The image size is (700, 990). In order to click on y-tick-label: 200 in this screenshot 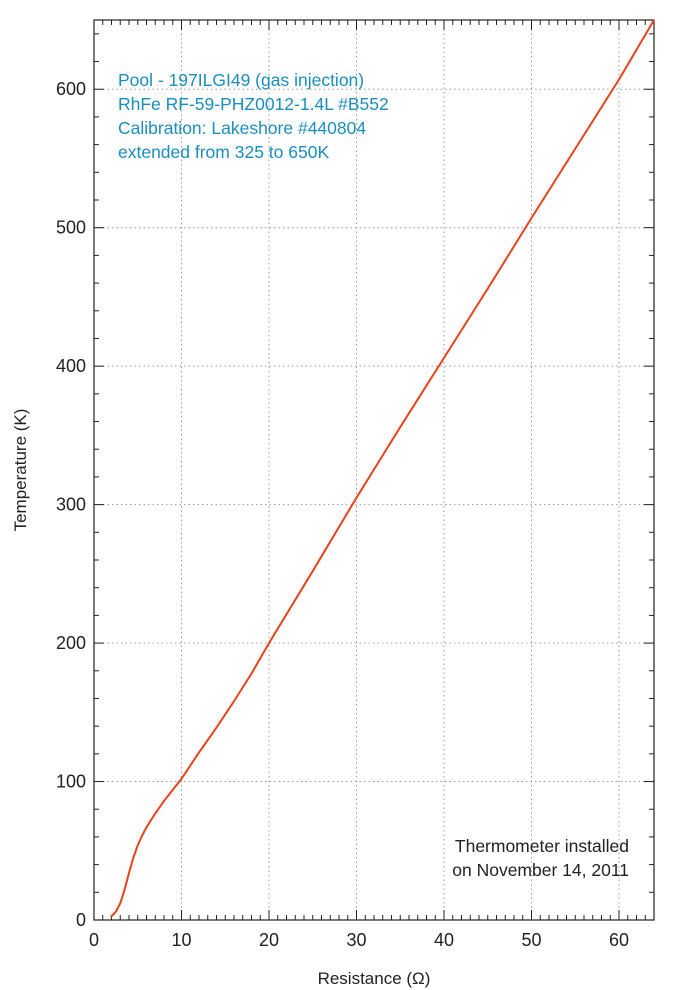, I will do `click(71, 643)`.